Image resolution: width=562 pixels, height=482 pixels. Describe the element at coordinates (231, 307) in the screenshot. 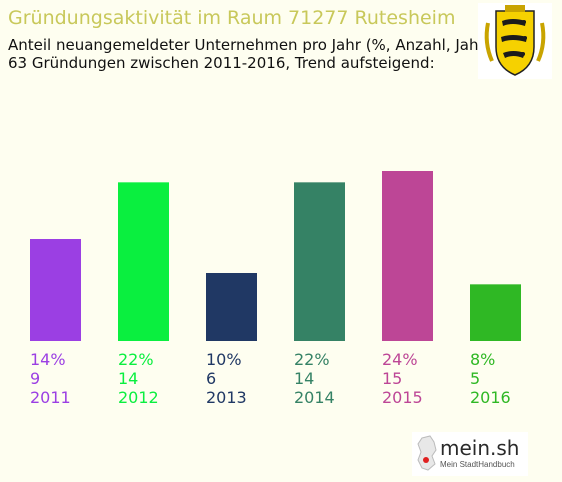

I see `bar-2013` at that location.